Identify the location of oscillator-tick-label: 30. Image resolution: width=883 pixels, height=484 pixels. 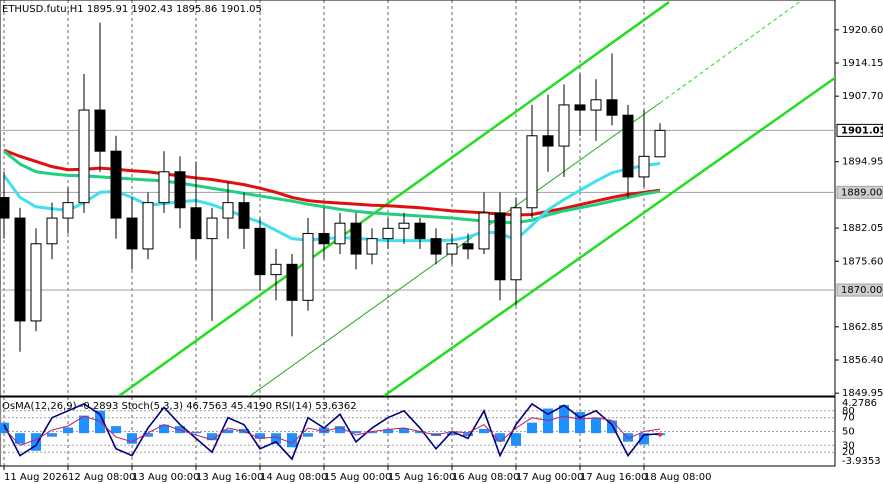
(848, 445).